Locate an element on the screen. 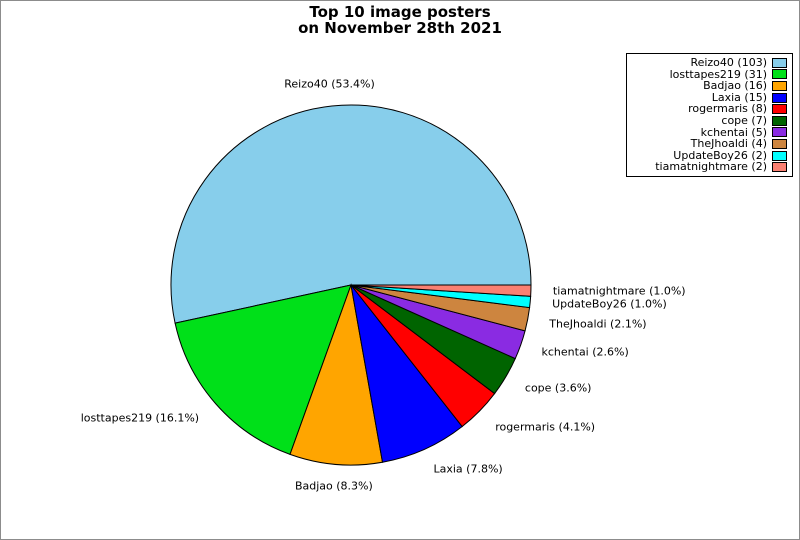 Image resolution: width=800 pixels, height=540 pixels. legend-swatch-tiamatnightmare is located at coordinates (779, 167).